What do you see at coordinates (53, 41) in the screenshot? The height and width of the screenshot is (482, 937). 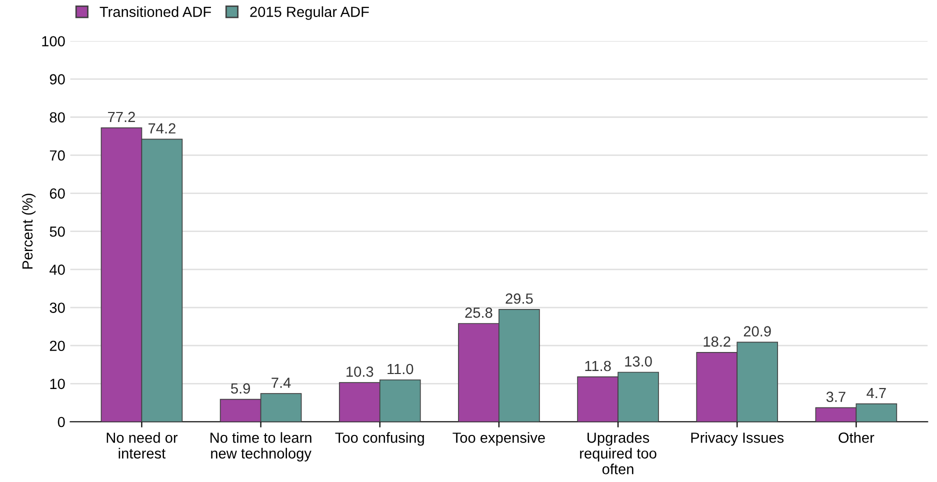 I see `y-tick-label: 100` at bounding box center [53, 41].